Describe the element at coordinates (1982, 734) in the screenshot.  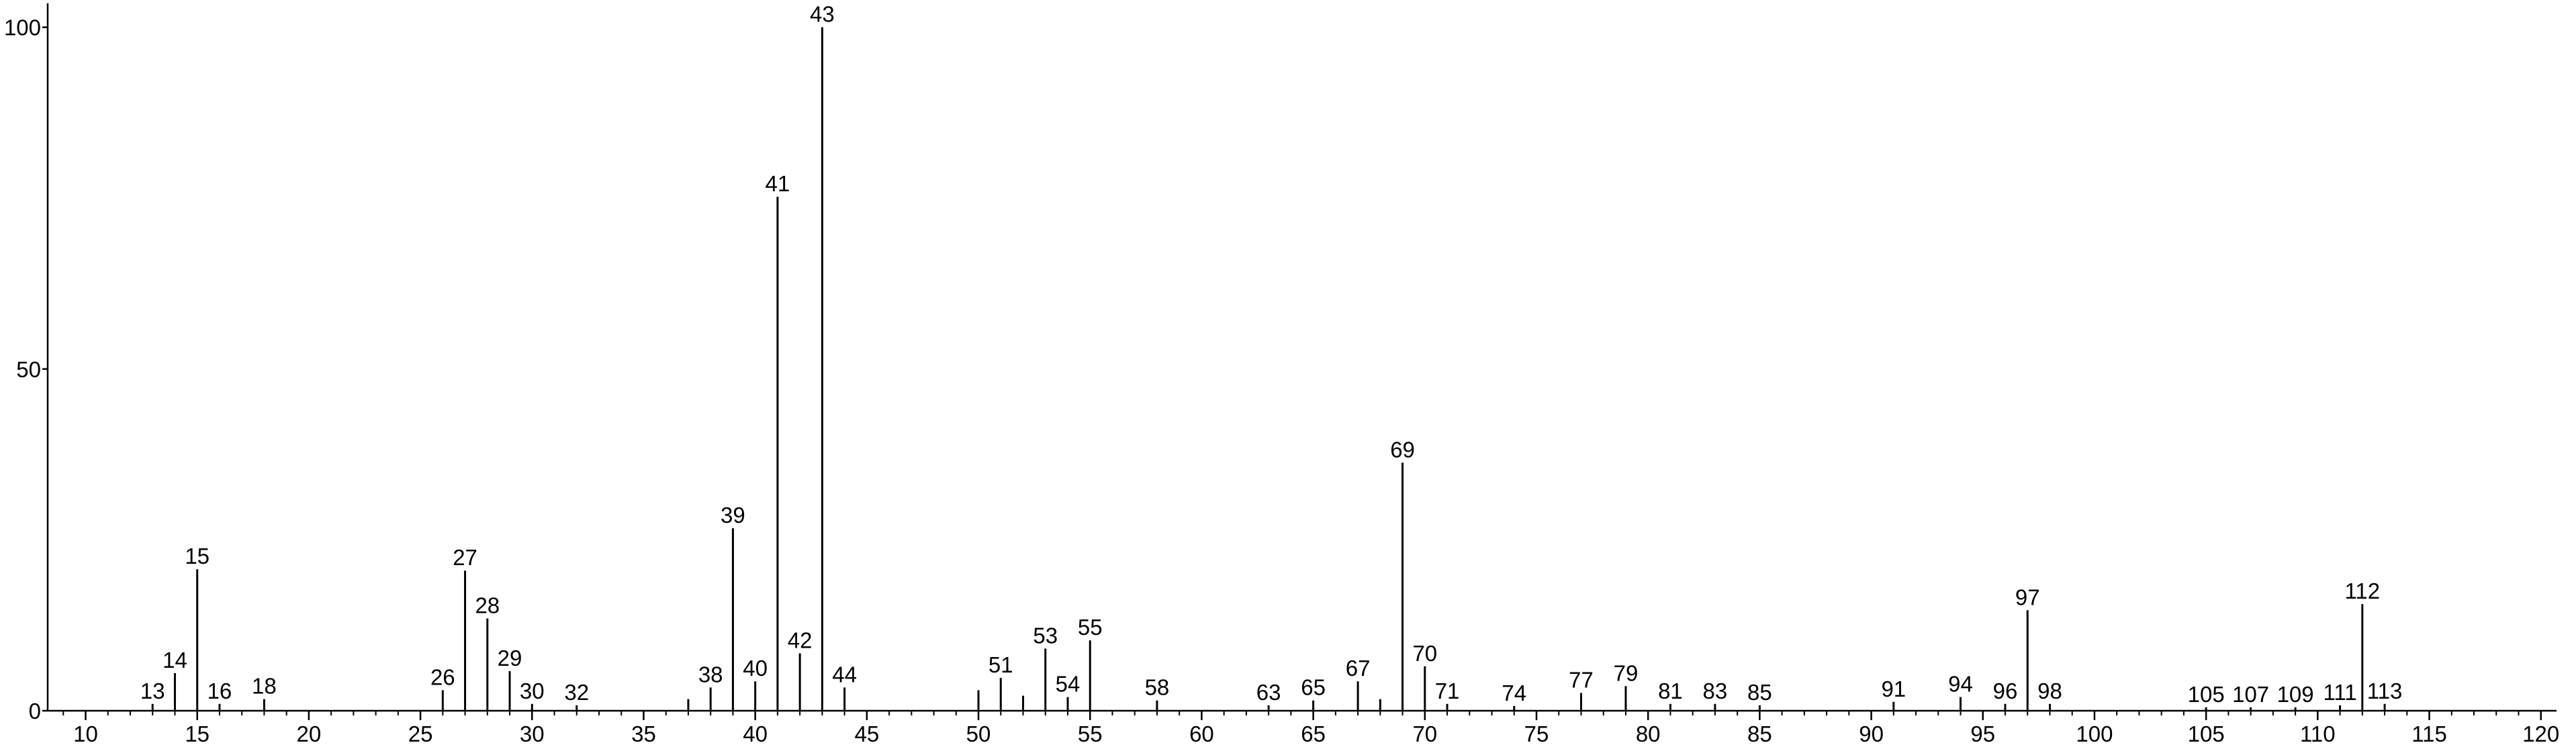
I see `x-tick-label: 95` at that location.